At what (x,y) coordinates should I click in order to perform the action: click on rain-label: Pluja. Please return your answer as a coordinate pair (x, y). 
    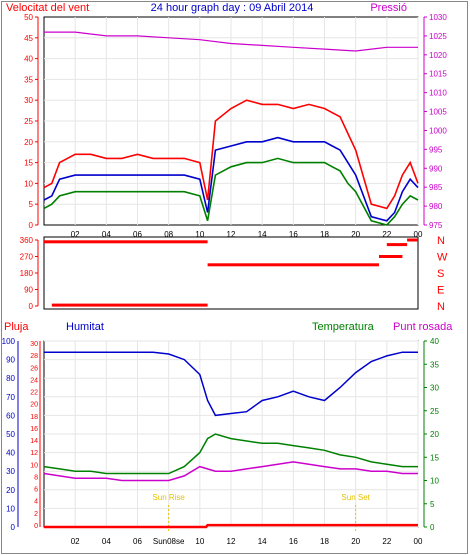
    Looking at the image, I should click on (16, 327).